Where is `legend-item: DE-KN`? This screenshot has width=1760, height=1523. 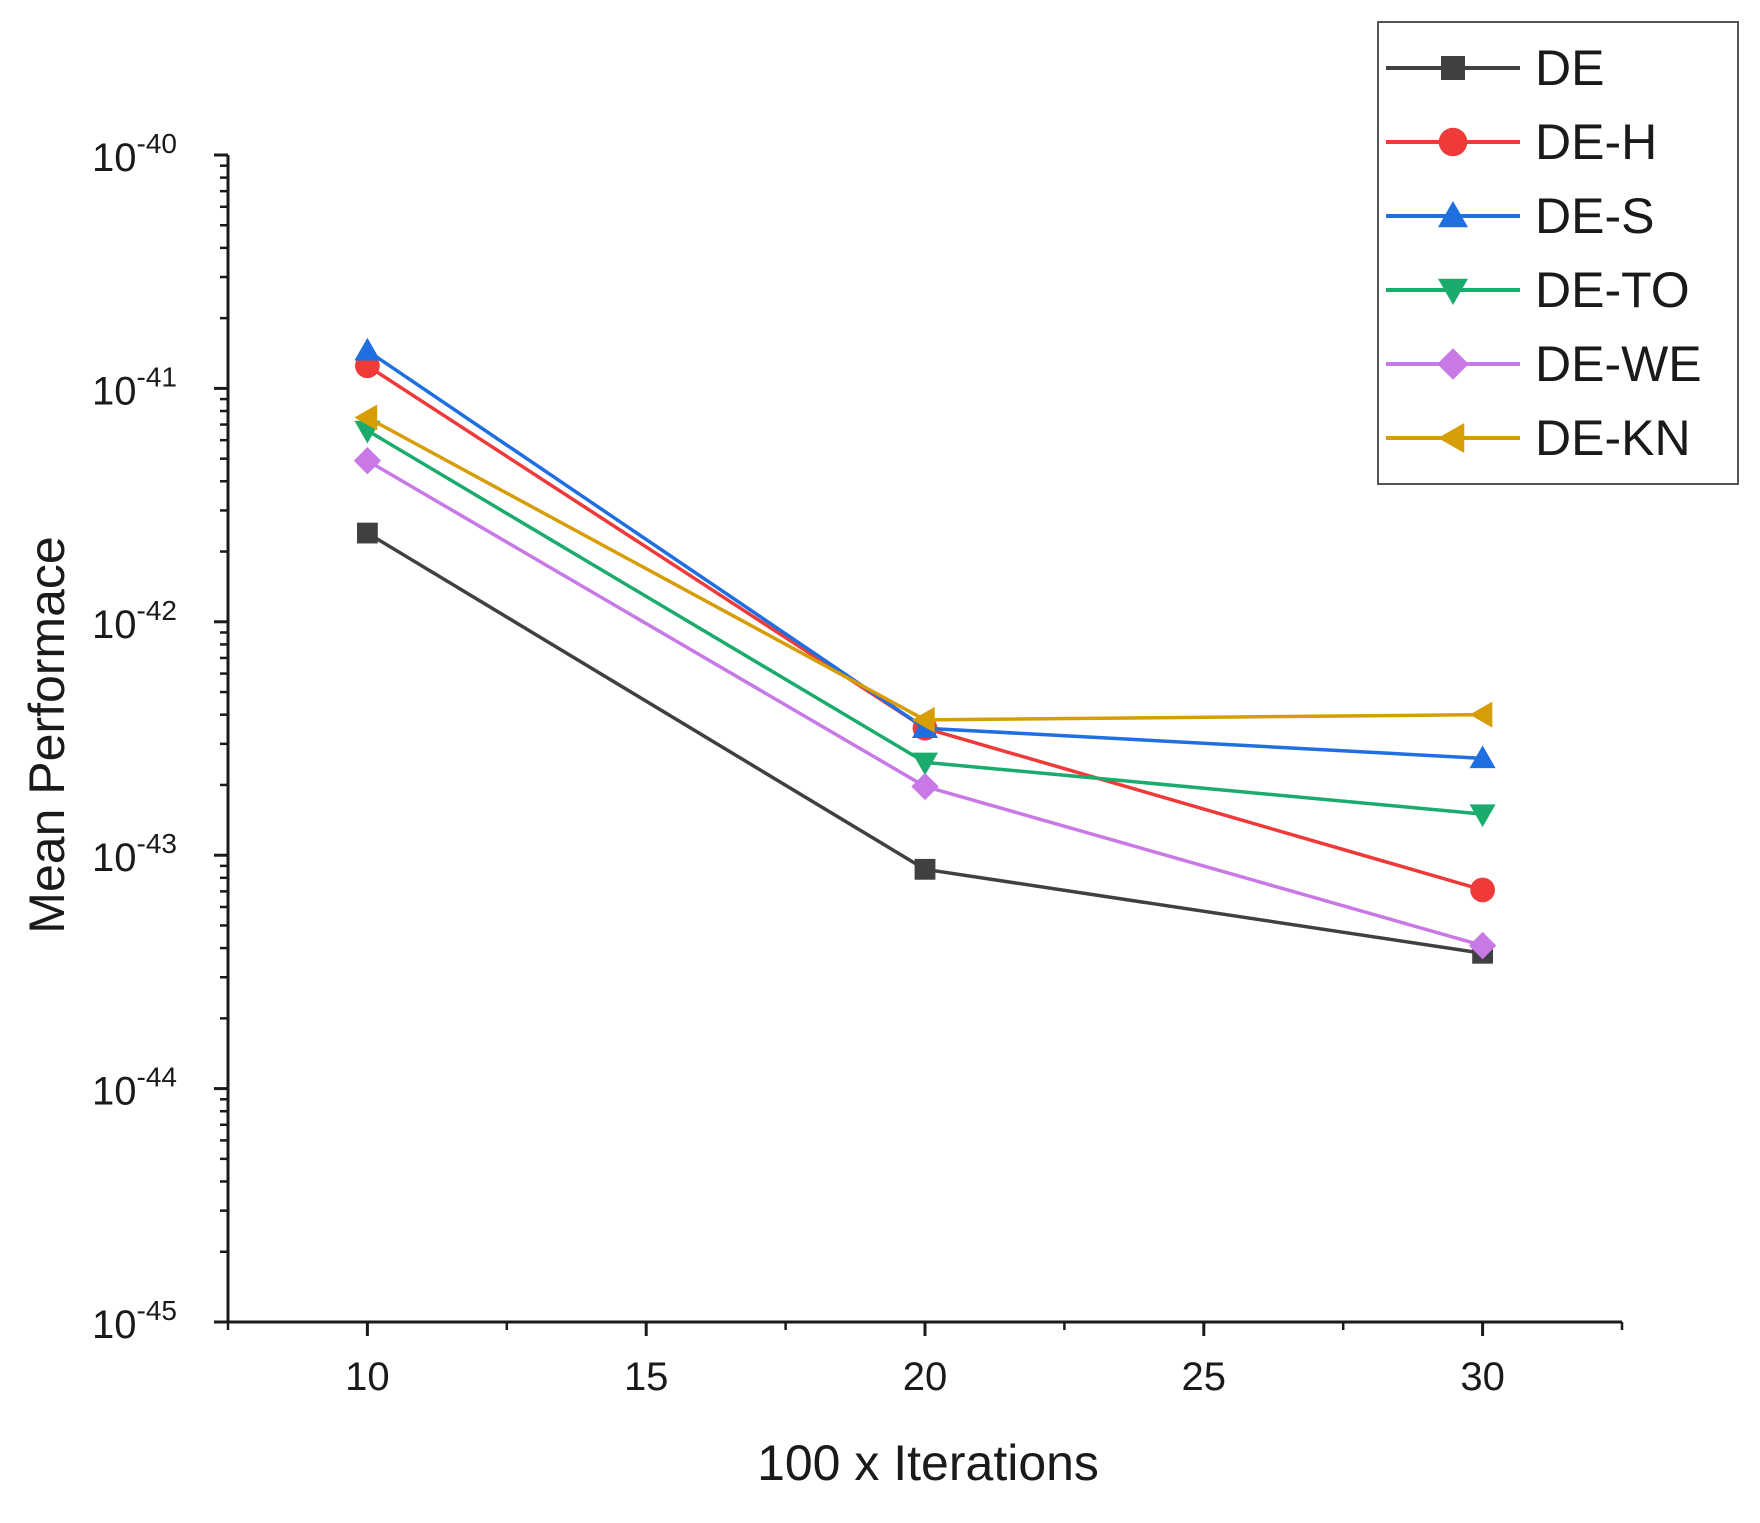 legend-item: DE-KN is located at coordinates (1538, 438).